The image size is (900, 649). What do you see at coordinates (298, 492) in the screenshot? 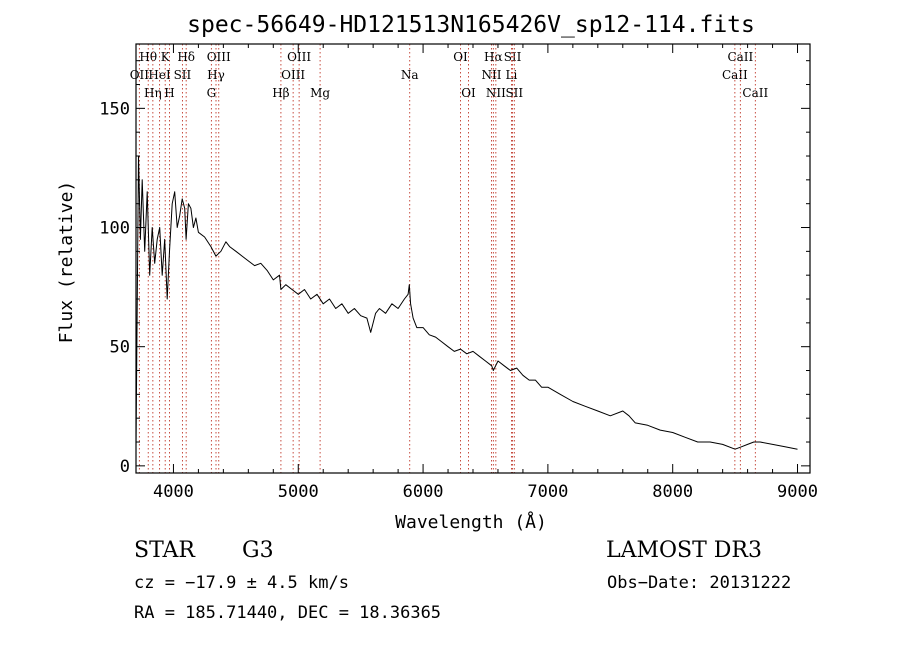
I see `x-tick-label: 5000` at bounding box center [298, 492].